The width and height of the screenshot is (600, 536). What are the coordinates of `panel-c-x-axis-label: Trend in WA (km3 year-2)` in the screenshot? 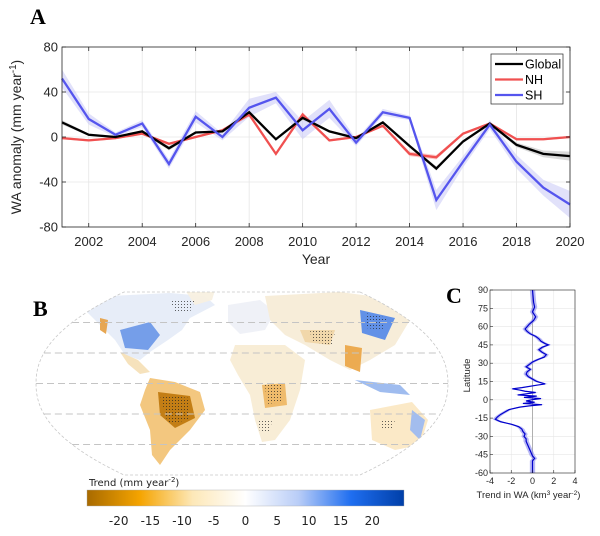 It's located at (529, 496).